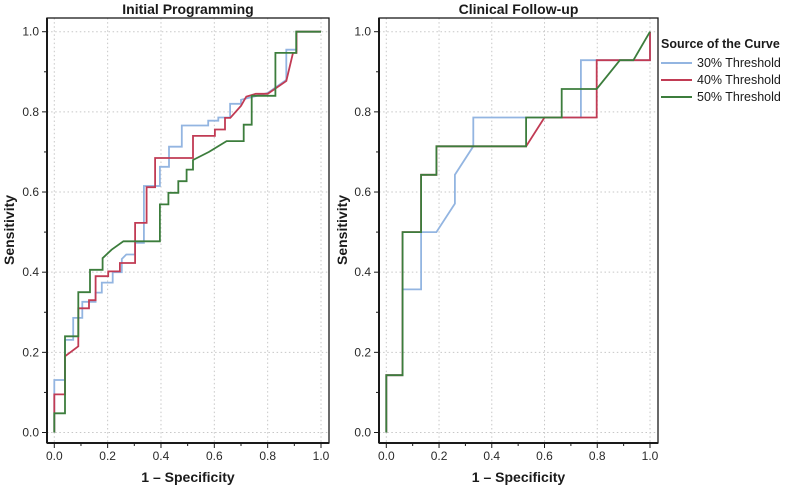 The image size is (787, 498). I want to click on legend-item-label: 50% Threshold, so click(739, 97).